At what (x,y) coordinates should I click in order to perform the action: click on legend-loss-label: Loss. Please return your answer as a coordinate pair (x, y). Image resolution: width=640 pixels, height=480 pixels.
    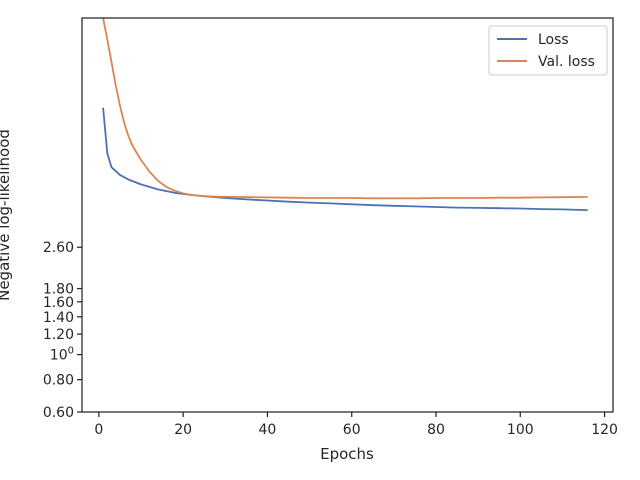
    Looking at the image, I should click on (553, 40).